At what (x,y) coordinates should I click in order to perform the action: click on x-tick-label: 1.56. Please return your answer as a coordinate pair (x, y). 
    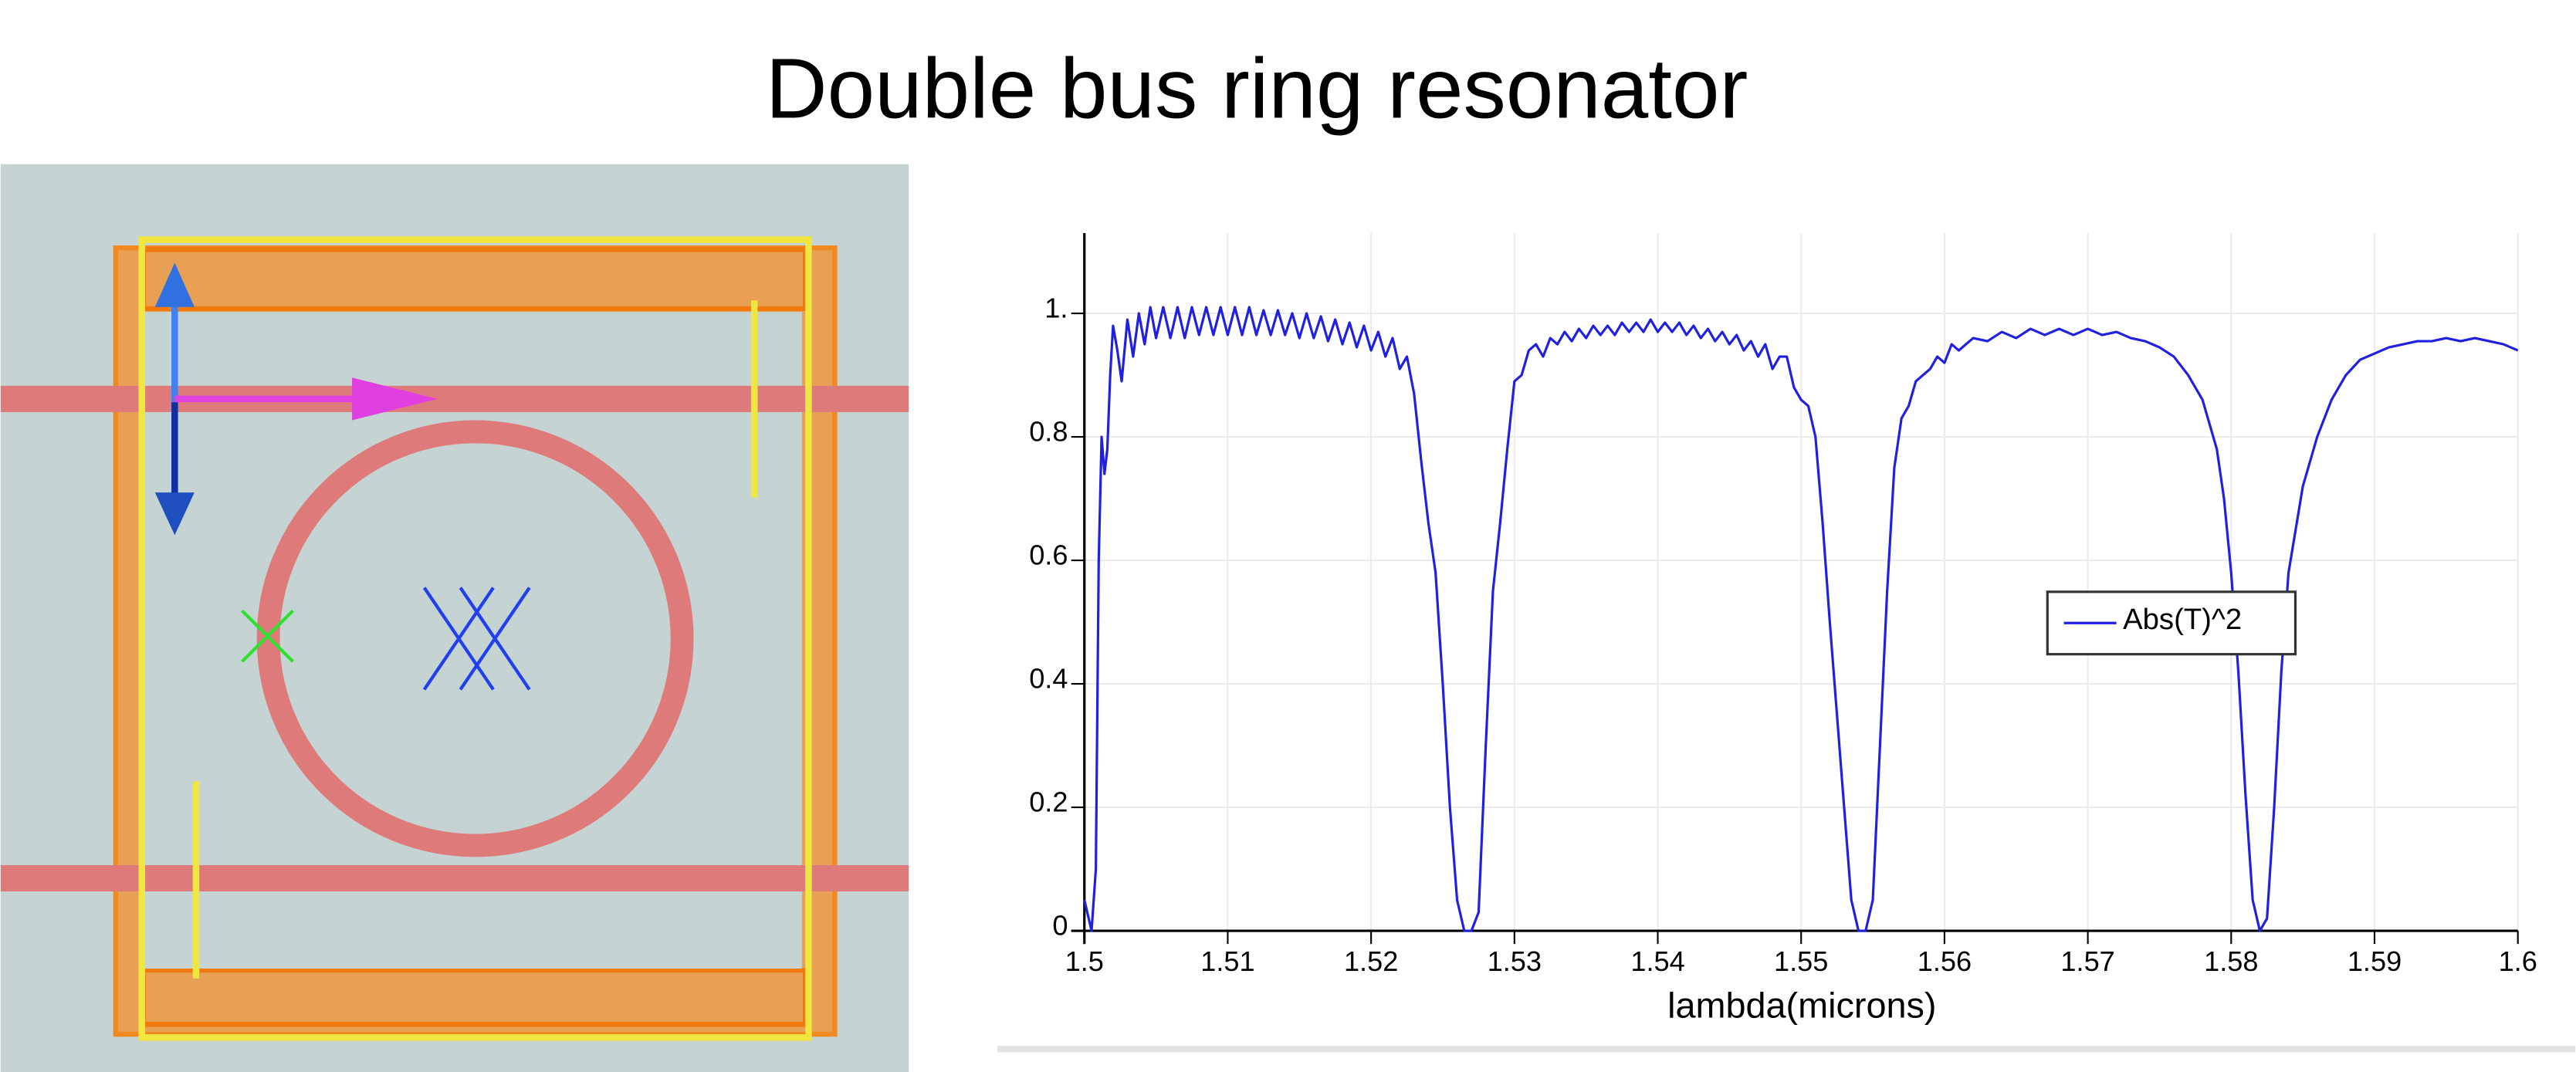
    Looking at the image, I should click on (1945, 961).